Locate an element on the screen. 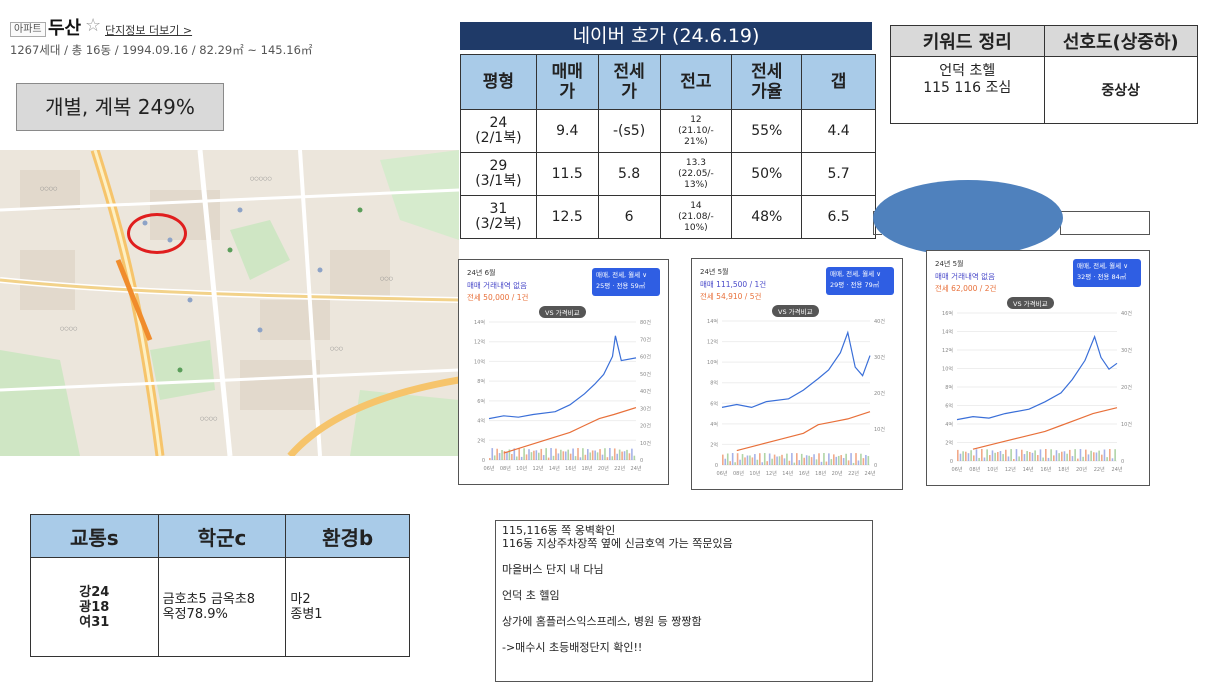 The height and width of the screenshot is (684, 1216). y-tick-label: 8억 is located at coordinates (949, 387).